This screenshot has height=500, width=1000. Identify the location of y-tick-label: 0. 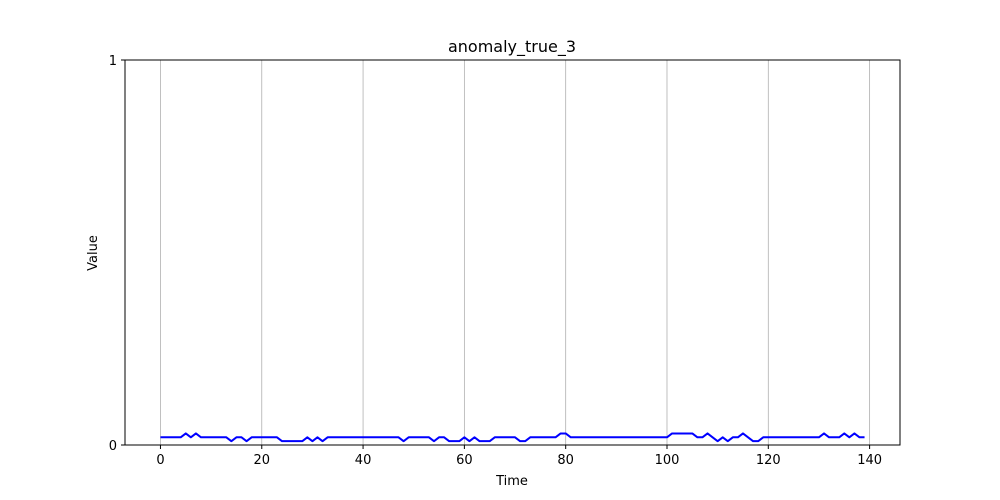
(113, 446).